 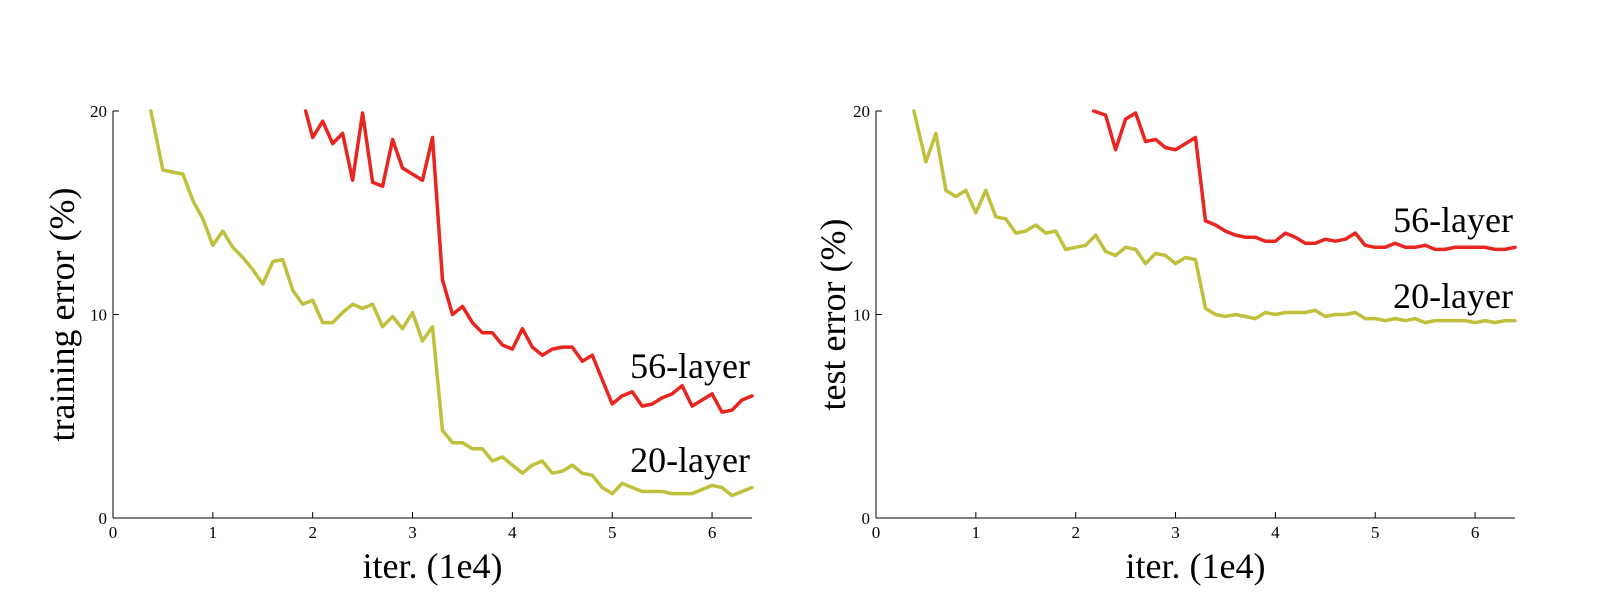 I want to click on y-axis-title: training error (%), so click(x=62, y=315).